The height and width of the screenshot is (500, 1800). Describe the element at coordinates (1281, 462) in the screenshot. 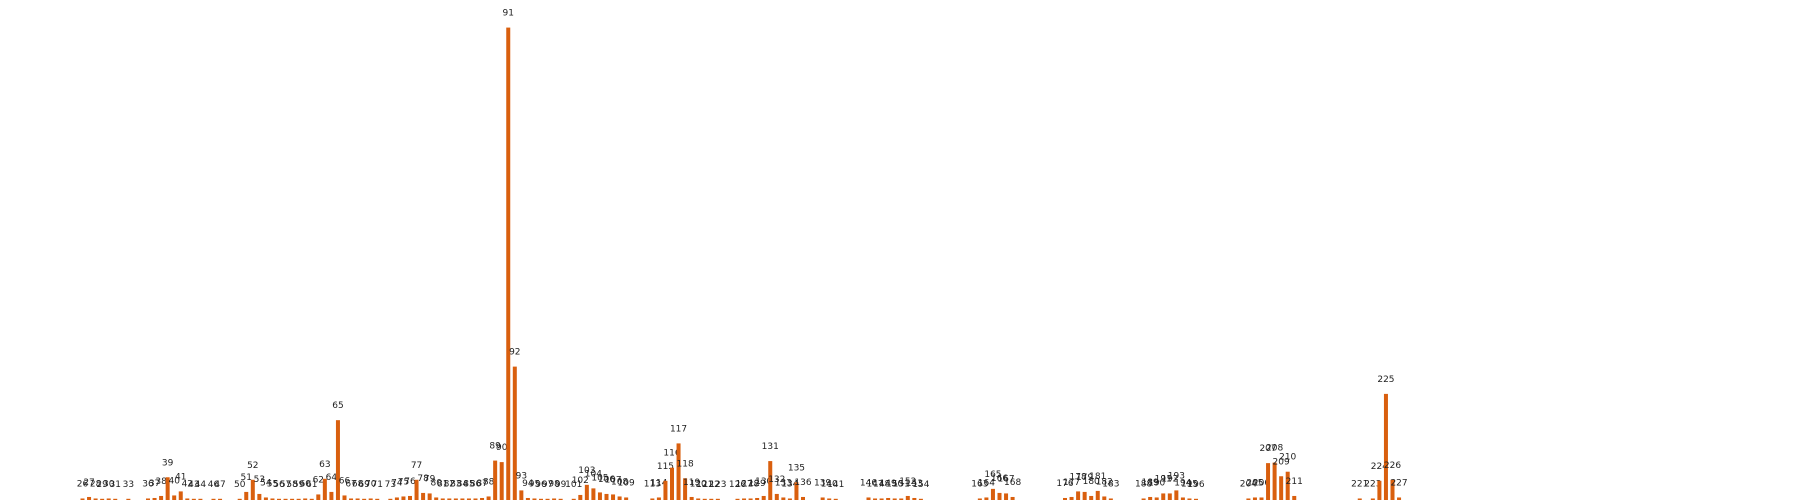

I see `bar-label-209: 209` at that location.